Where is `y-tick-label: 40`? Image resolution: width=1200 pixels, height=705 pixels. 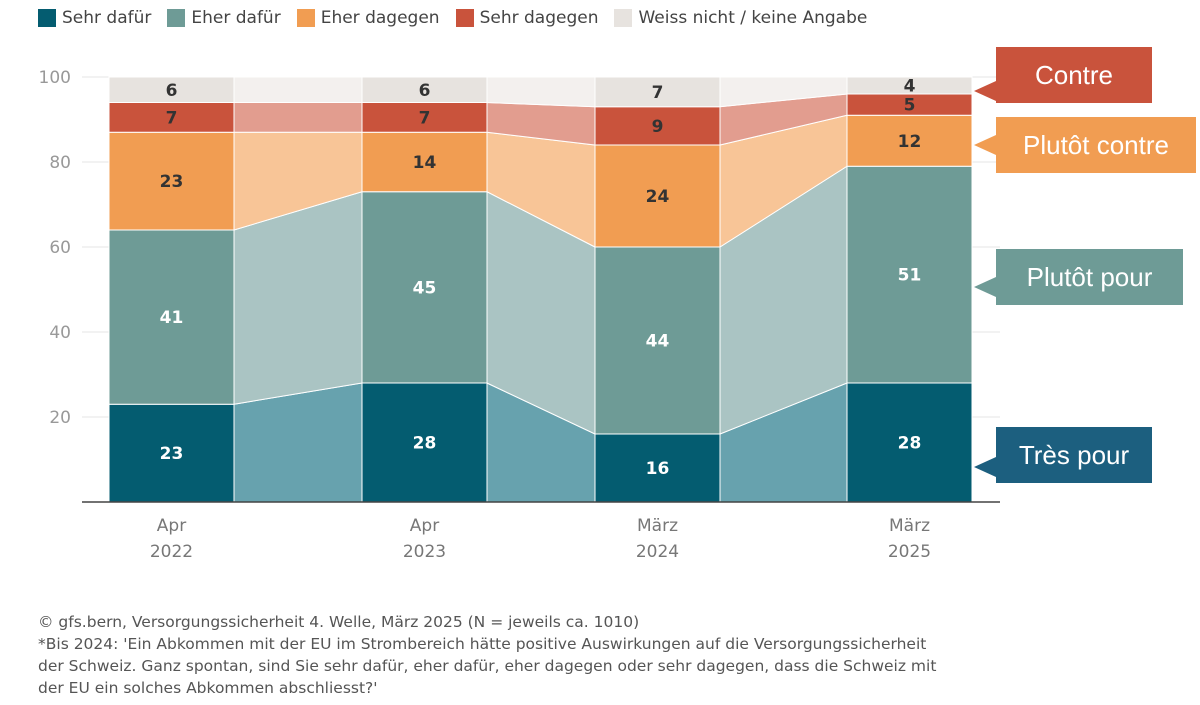 y-tick-label: 40 is located at coordinates (60, 333).